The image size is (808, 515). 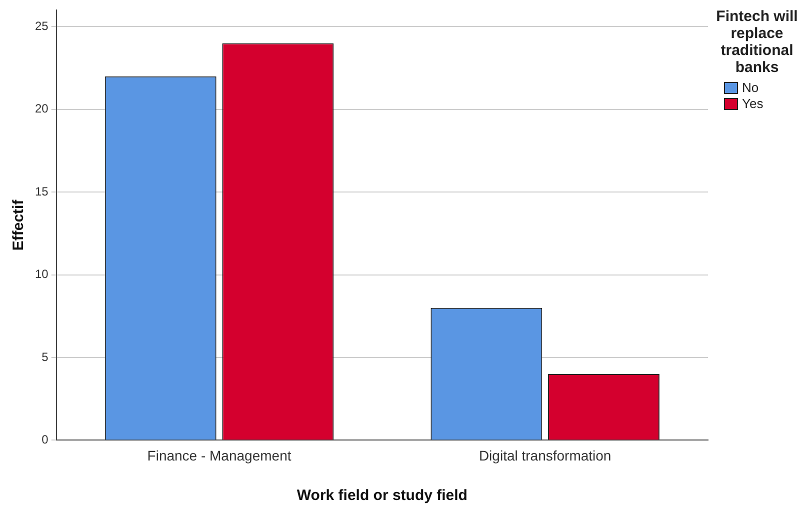 What do you see at coordinates (382, 495) in the screenshot?
I see `x-axis-title: Work field or study field` at bounding box center [382, 495].